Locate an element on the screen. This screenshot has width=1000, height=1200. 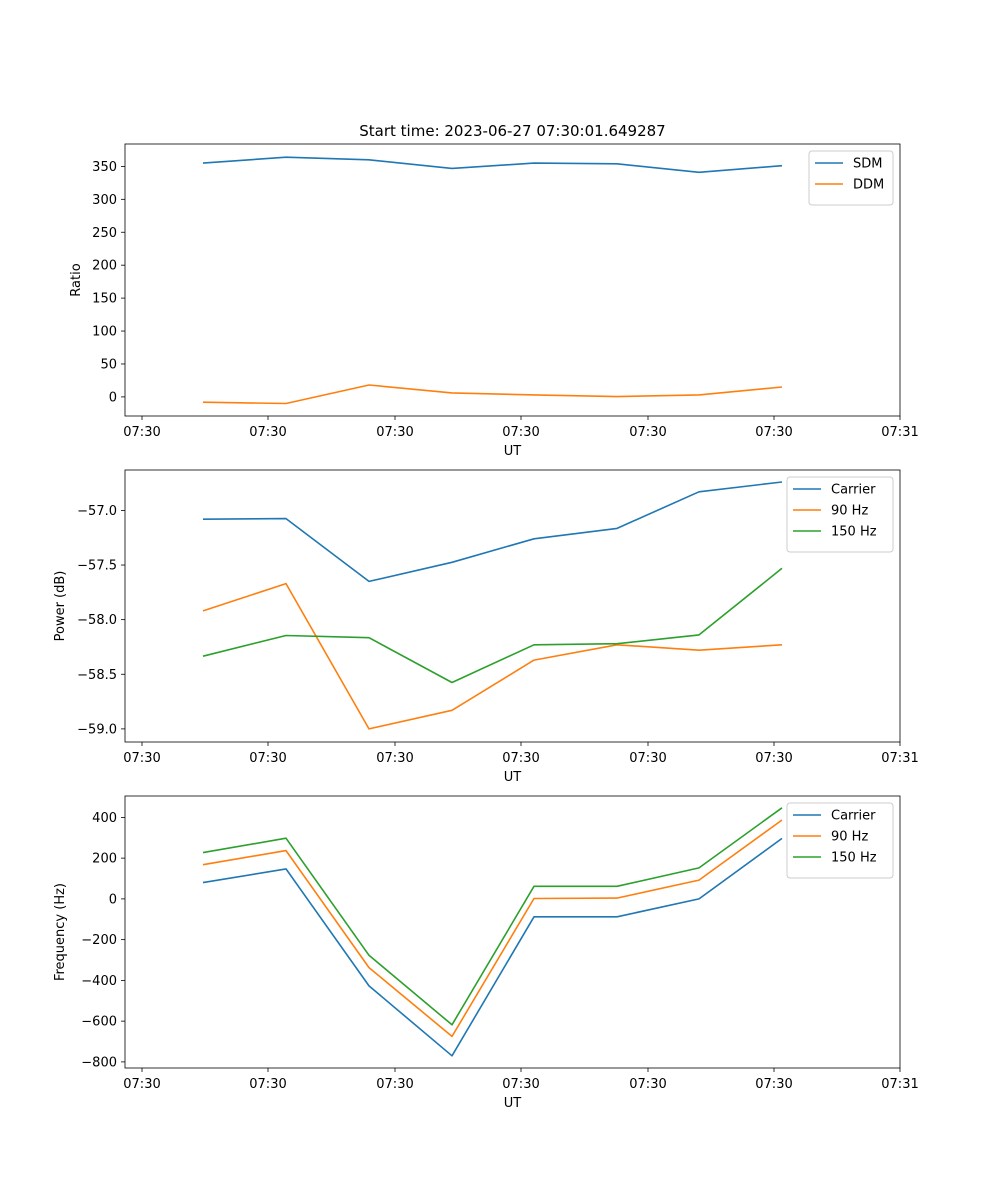
legend: SDM DDM is located at coordinates (851, 178).